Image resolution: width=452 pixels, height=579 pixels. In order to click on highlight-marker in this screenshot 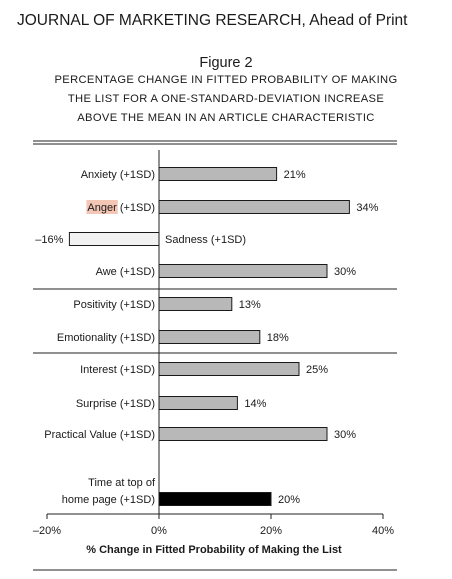, I will do `click(102, 207)`.